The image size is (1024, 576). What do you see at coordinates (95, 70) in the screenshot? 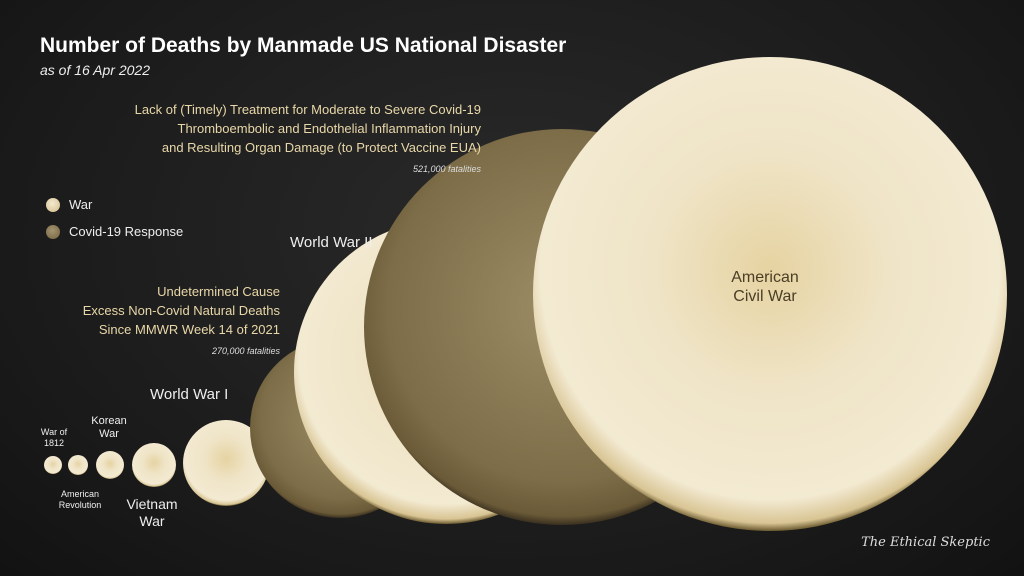
I see `chart-subtitle: as of 16 Apr 2022` at bounding box center [95, 70].